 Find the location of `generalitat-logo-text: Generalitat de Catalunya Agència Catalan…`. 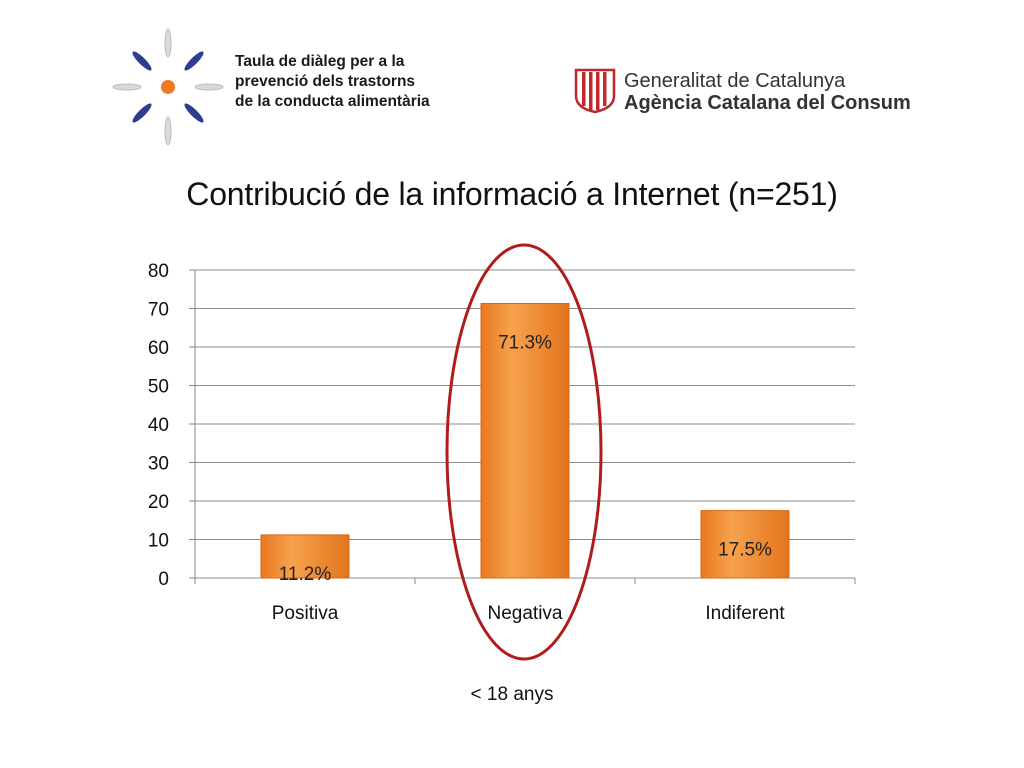

generalitat-logo-text: Generalitat de Catalunya Agència Catalan… is located at coordinates (767, 92).